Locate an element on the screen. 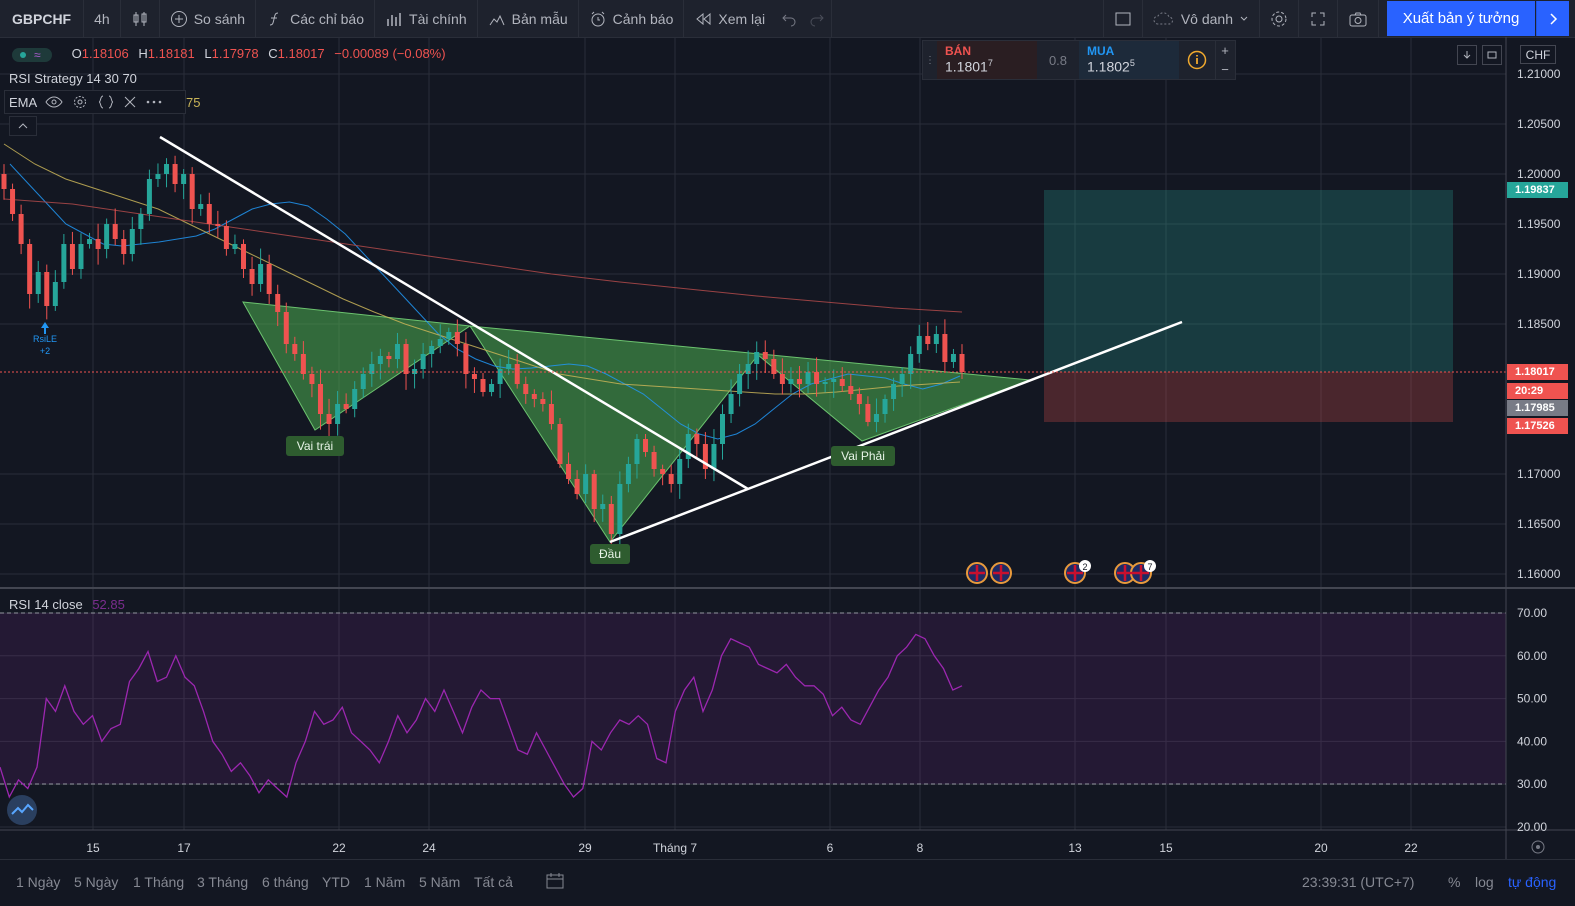 Image resolution: width=1575 pixels, height=906 pixels. replay-button: Xem lại is located at coordinates (729, 18).